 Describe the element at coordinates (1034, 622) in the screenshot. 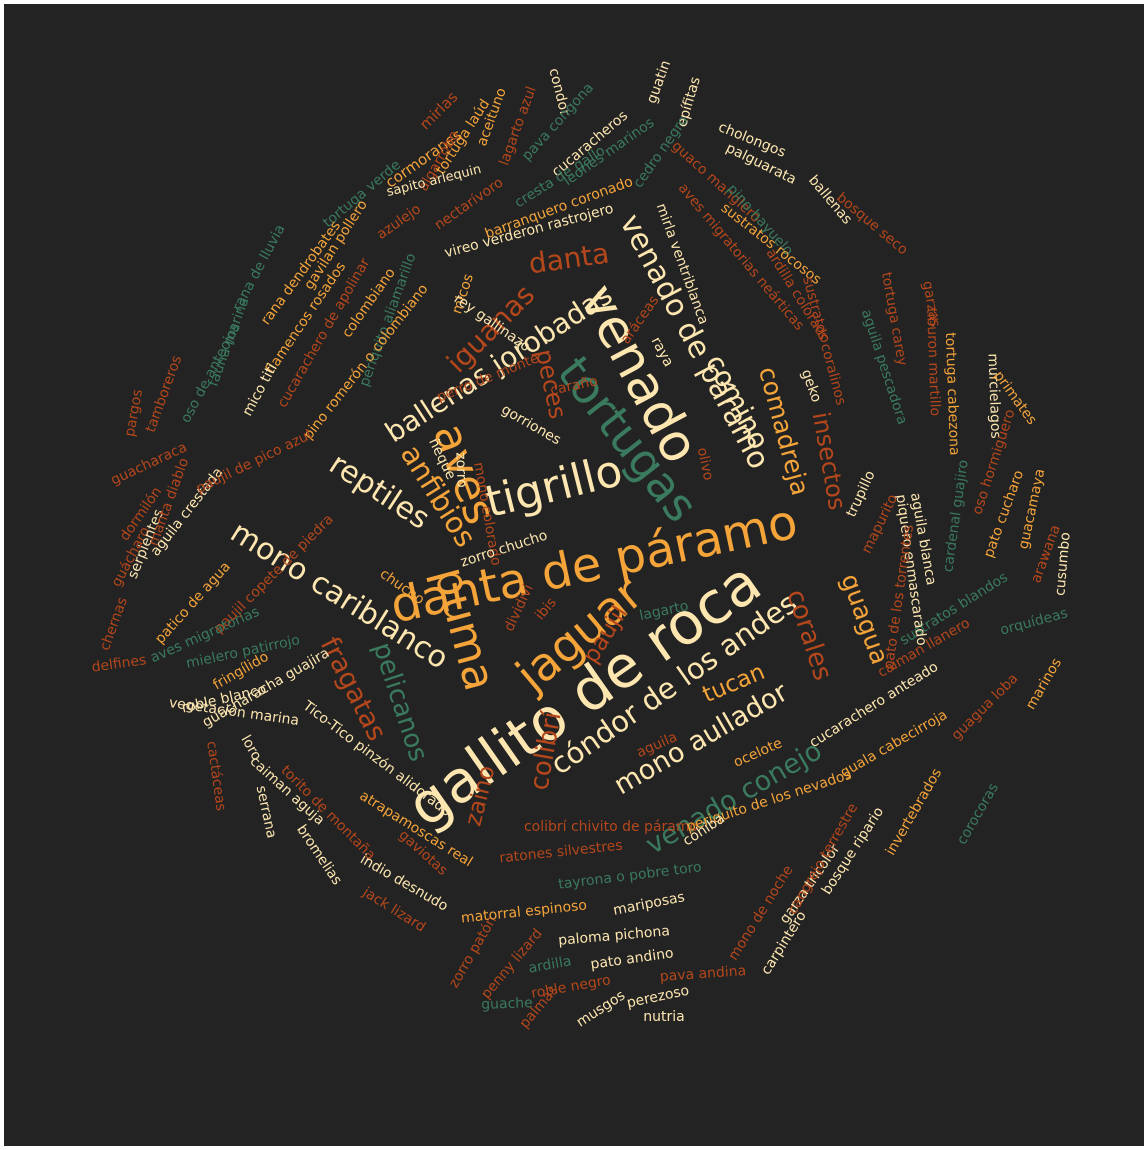

I see `word: orquídeas` at that location.